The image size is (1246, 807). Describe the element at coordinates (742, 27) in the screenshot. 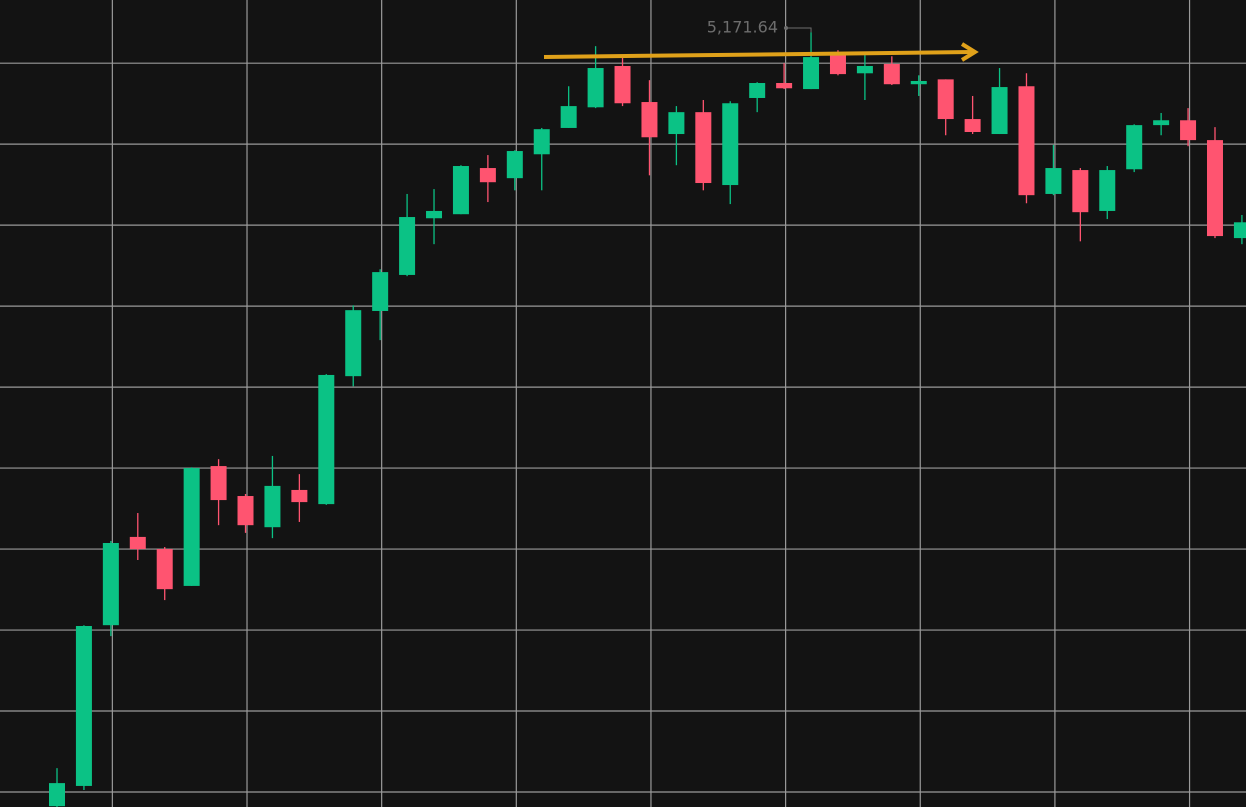

I see `high-annotation: 5,171.64` at that location.